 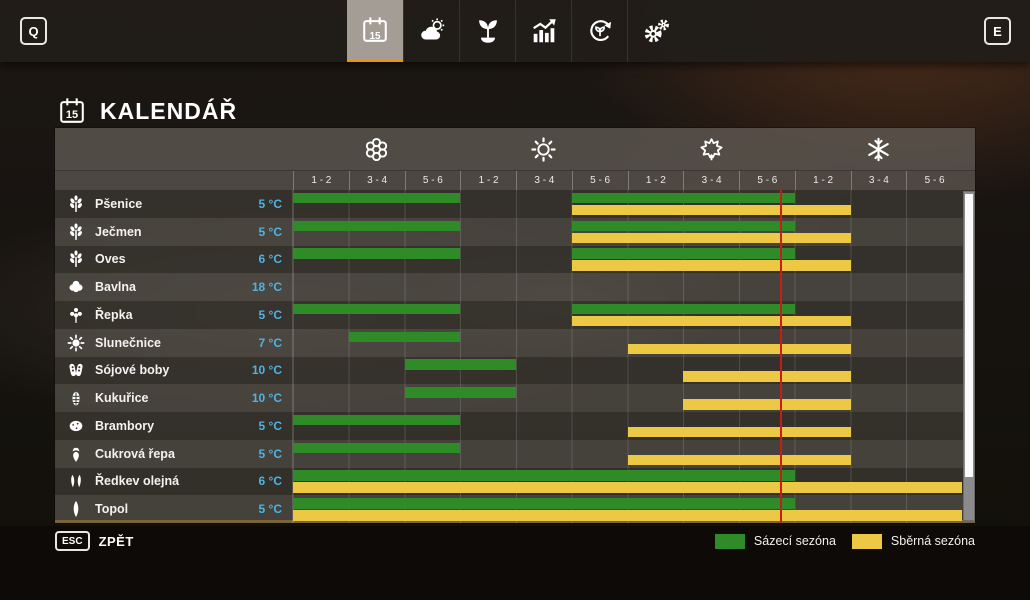 I want to click on tab-prices, so click(x=543, y=31).